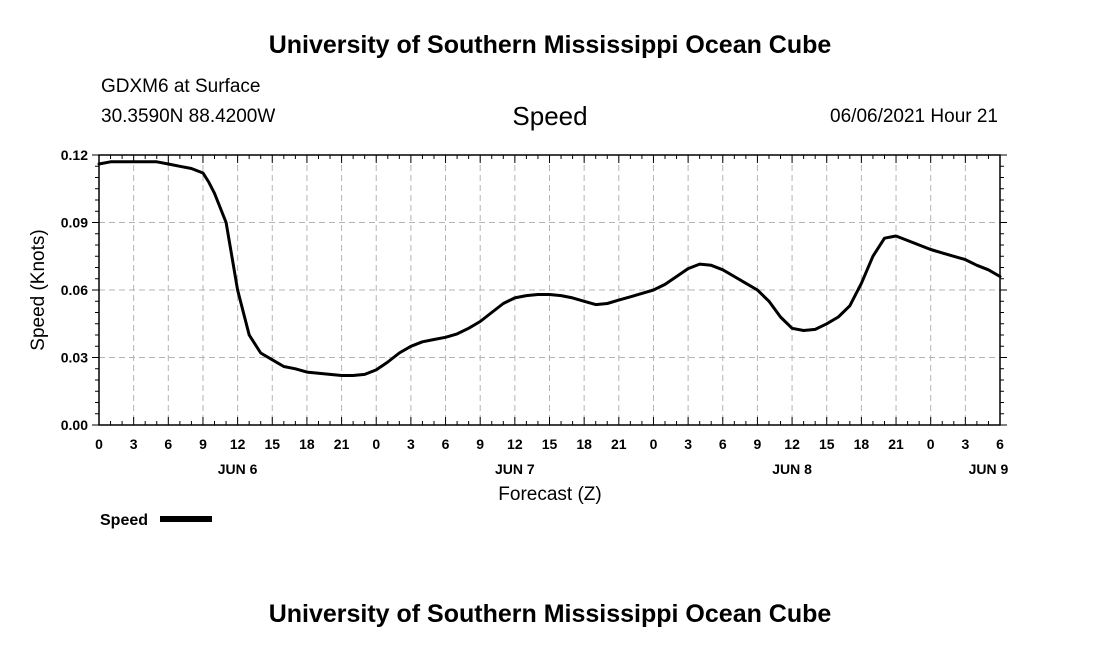 The height and width of the screenshot is (650, 1100). What do you see at coordinates (550, 116) in the screenshot?
I see `chart-title: Speed` at bounding box center [550, 116].